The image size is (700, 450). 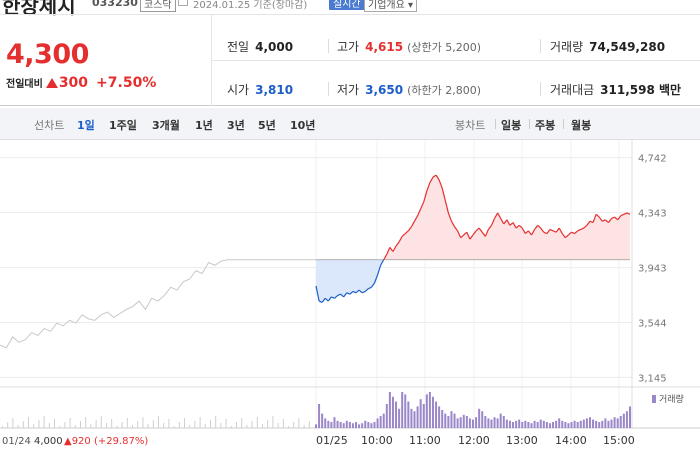 I want to click on tab-period-1w: 1주일, so click(x=123, y=125).